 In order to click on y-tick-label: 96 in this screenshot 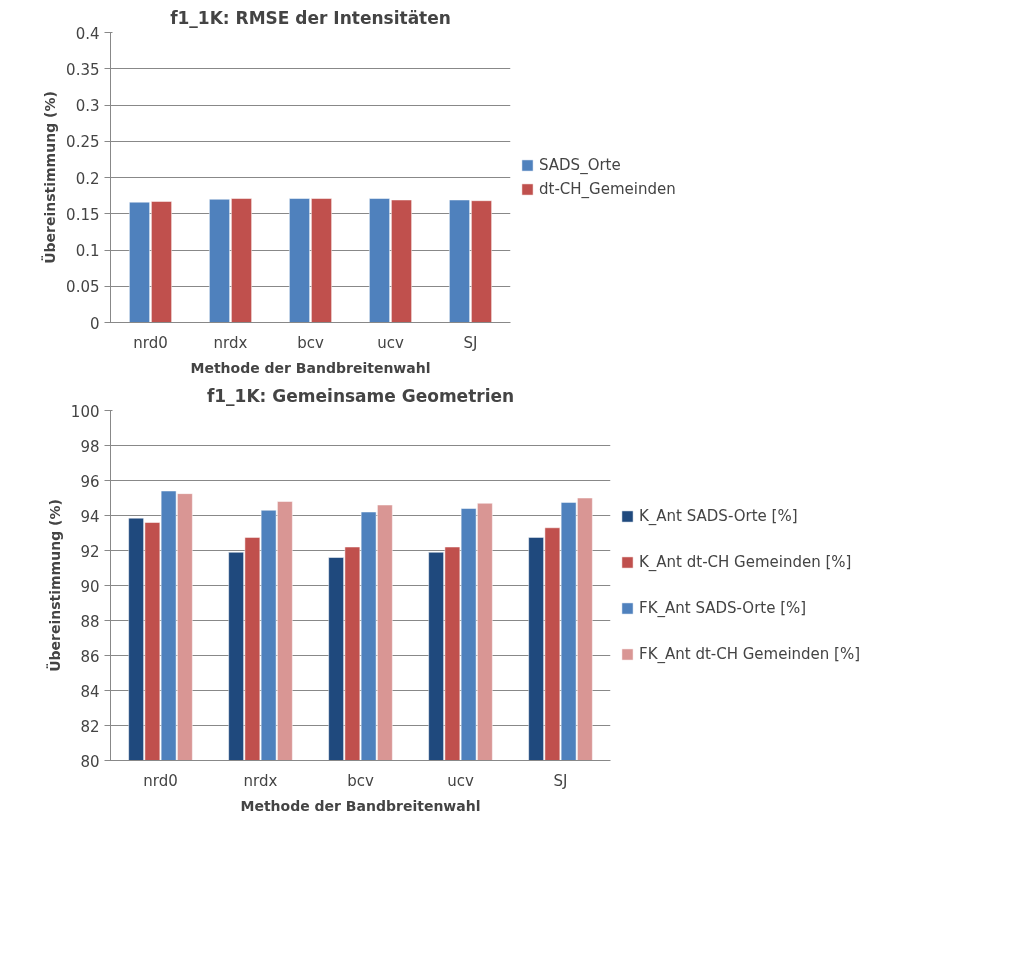, I will do `click(90, 481)`.